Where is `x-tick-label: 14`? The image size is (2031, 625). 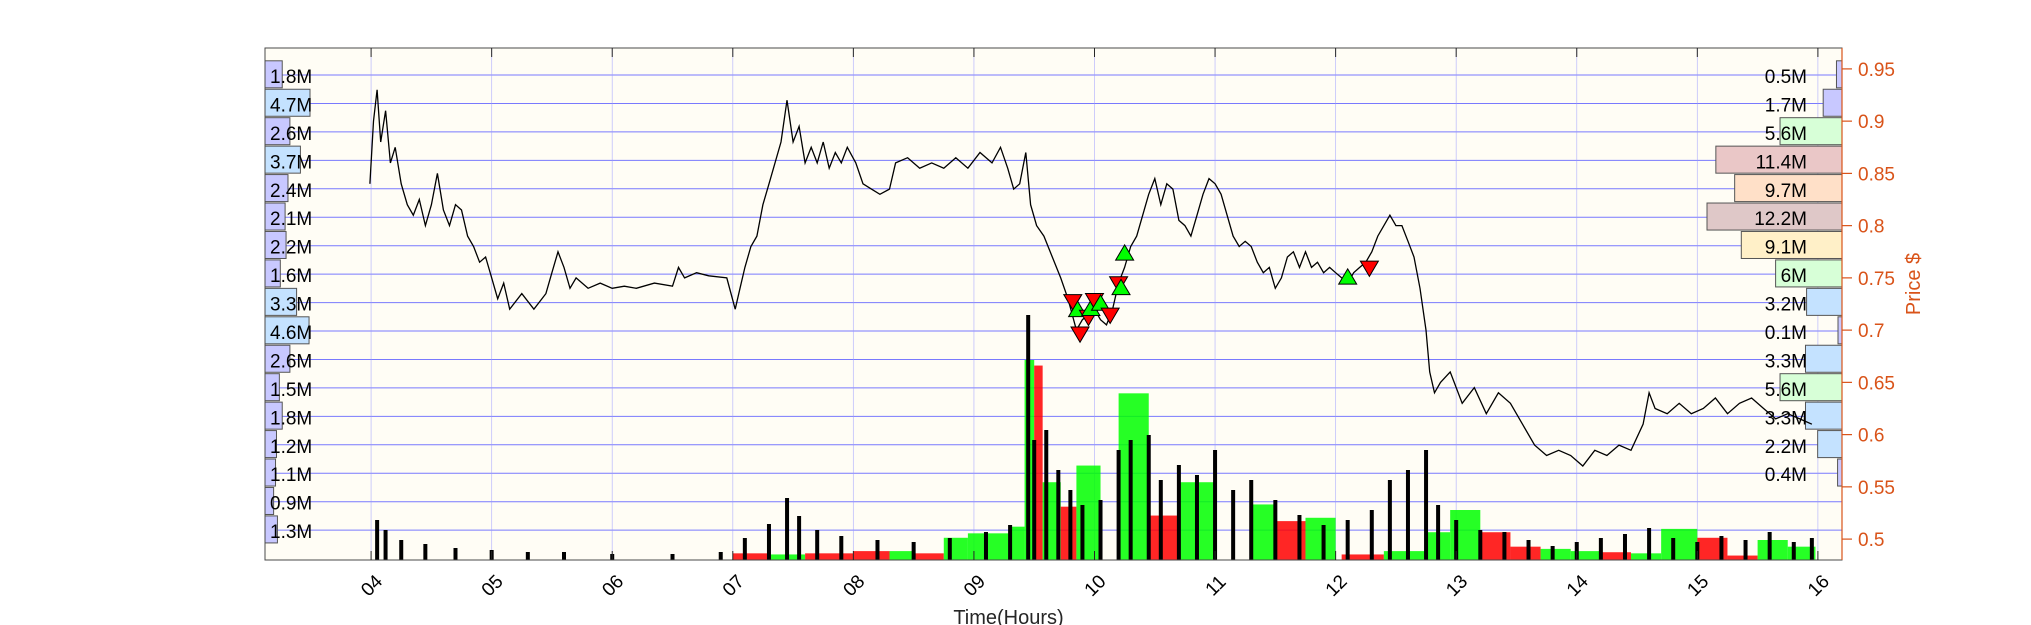 x-tick-label: 14 is located at coordinates (1578, 586).